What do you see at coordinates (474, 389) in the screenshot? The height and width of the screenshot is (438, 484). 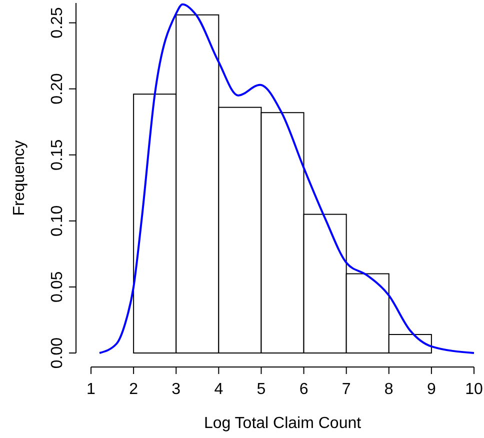 I see `x-tick-label: 10` at bounding box center [474, 389].